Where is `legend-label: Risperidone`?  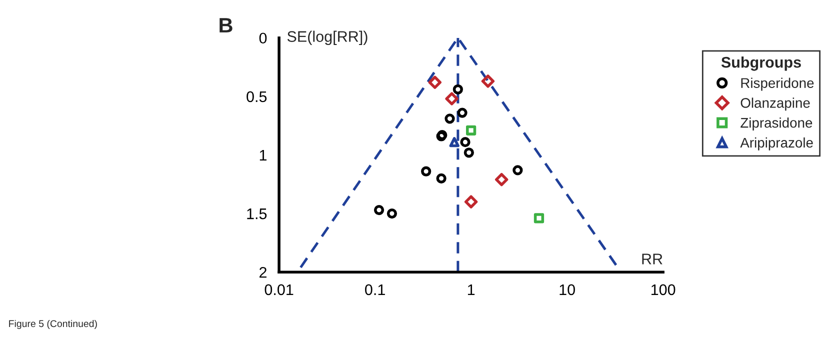 legend-label: Risperidone is located at coordinates (777, 84).